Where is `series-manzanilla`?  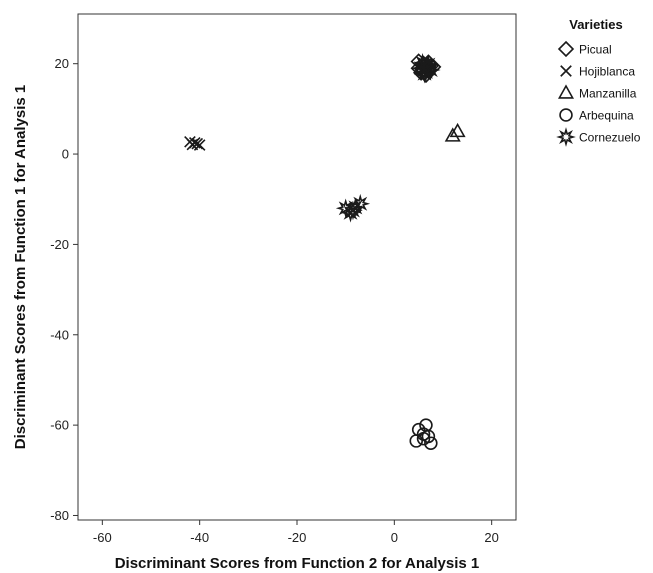 series-manzanilla is located at coordinates (455, 132).